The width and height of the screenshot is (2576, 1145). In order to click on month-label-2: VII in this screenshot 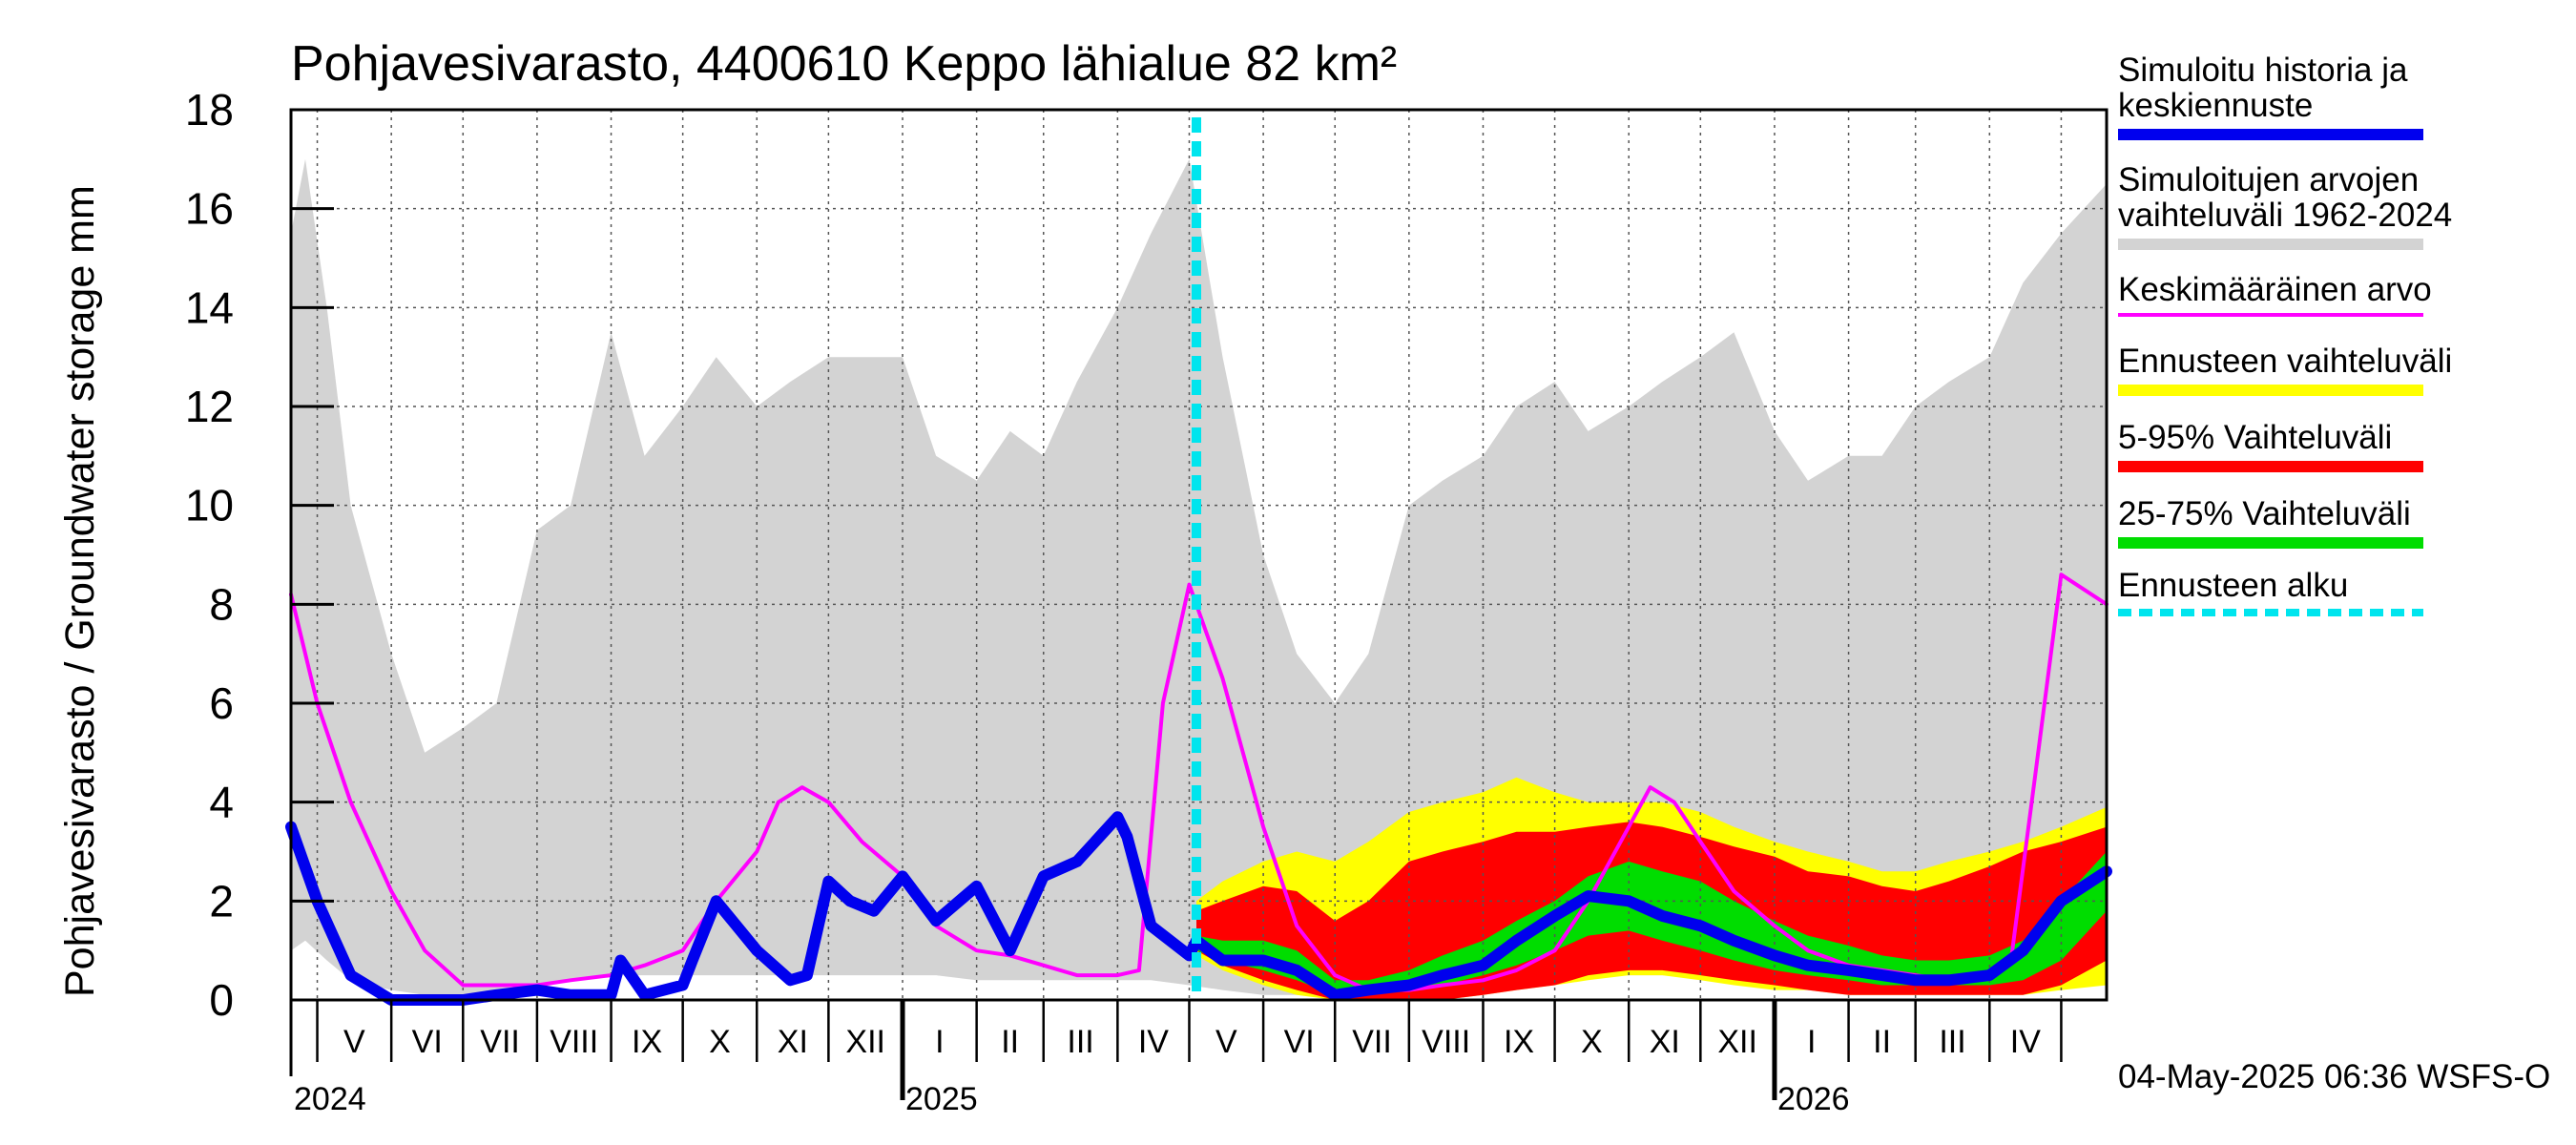, I will do `click(500, 1042)`.